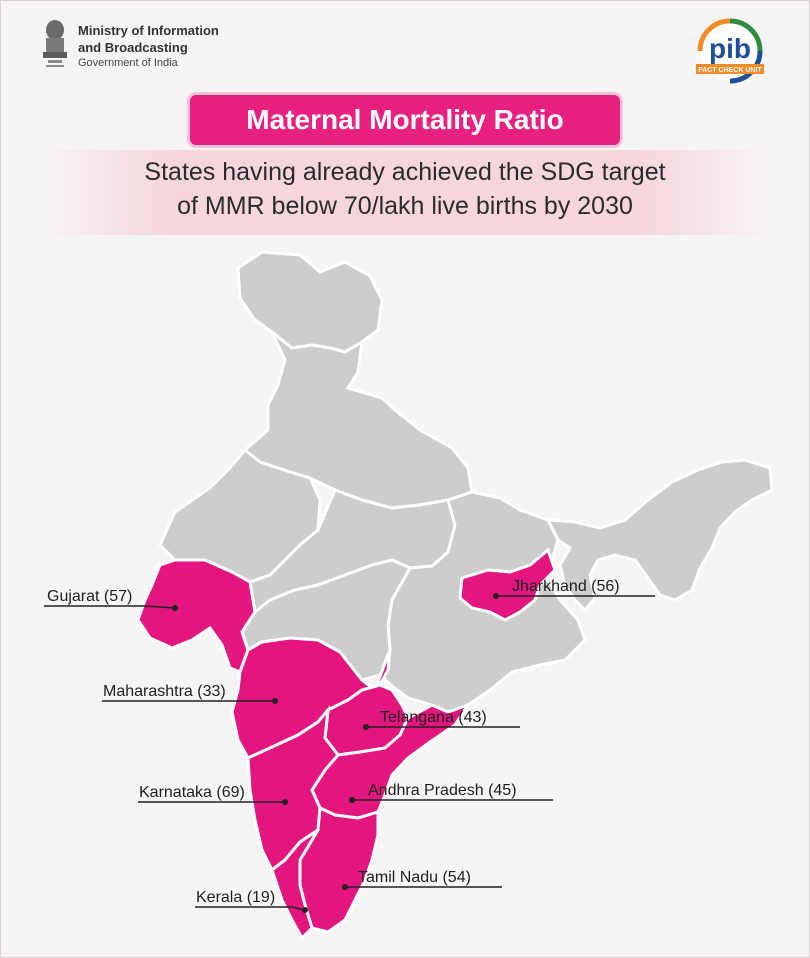  What do you see at coordinates (133, 47) in the screenshot?
I see `ministry-line-2: and Broadcasting` at bounding box center [133, 47].